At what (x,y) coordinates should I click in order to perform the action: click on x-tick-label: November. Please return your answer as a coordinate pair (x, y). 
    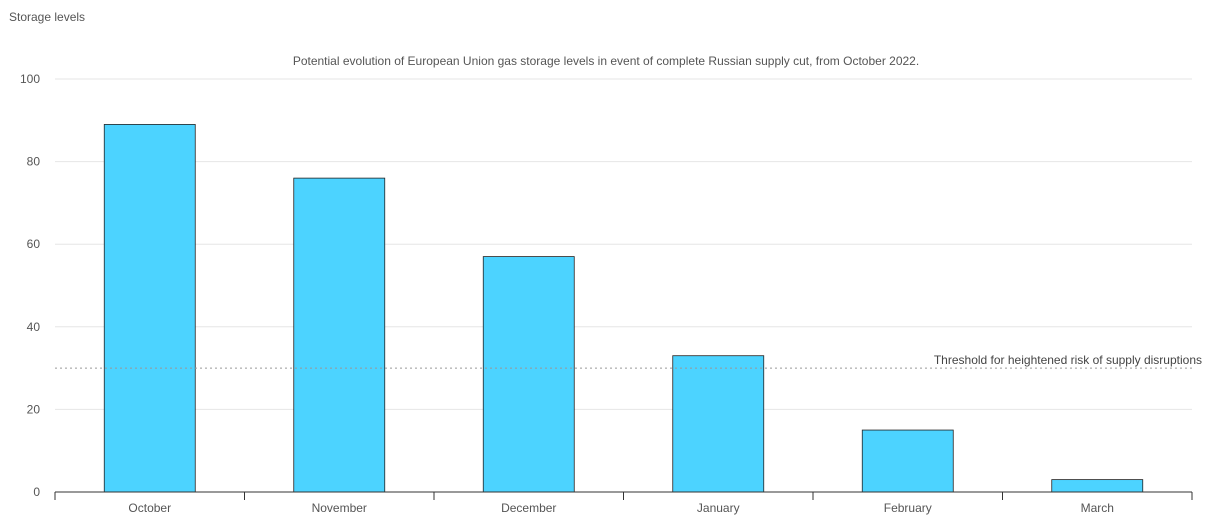
    Looking at the image, I should click on (339, 508).